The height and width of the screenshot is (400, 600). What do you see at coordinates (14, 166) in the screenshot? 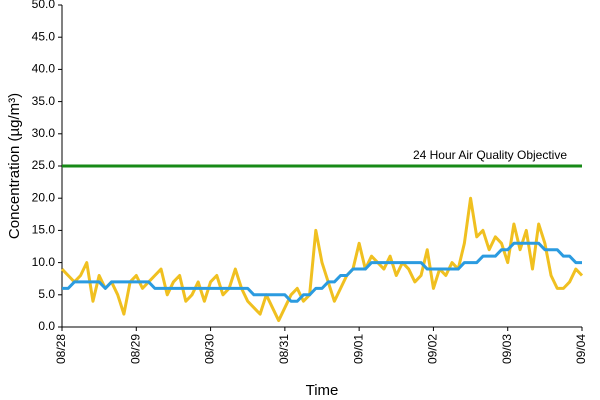
I see `y-axis-label: Concentration (µg/m³)` at bounding box center [14, 166].